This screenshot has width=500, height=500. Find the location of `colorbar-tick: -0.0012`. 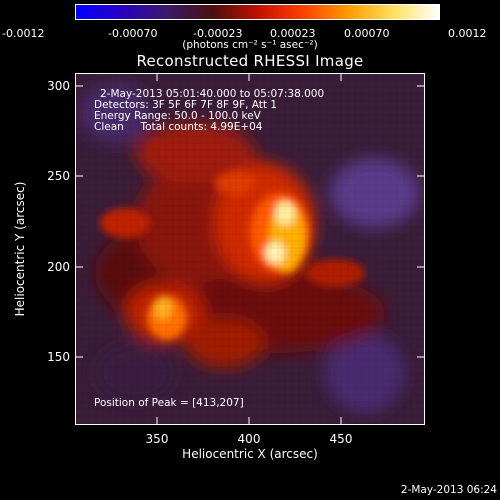

colorbar-tick: -0.0012 is located at coordinates (23, 33).